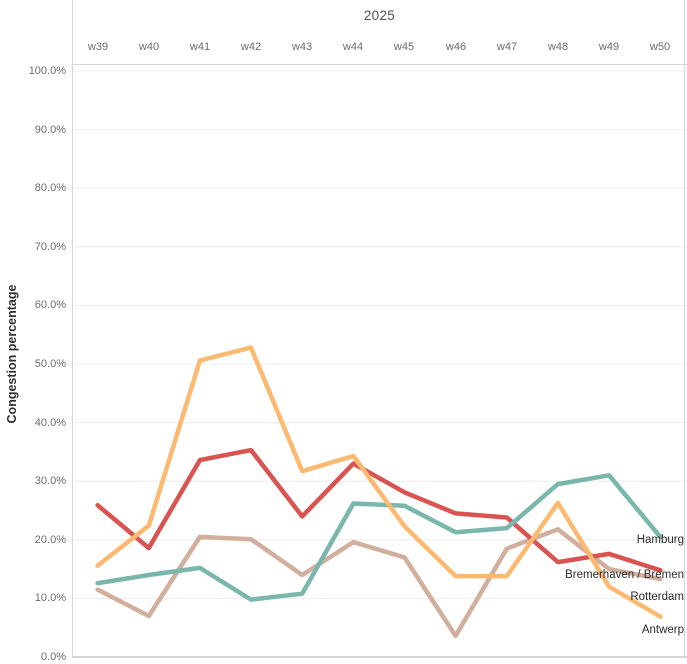 This screenshot has width=687, height=664. Describe the element at coordinates (660, 540) in the screenshot. I see `series-label-hamburg: Hamburg` at that location.